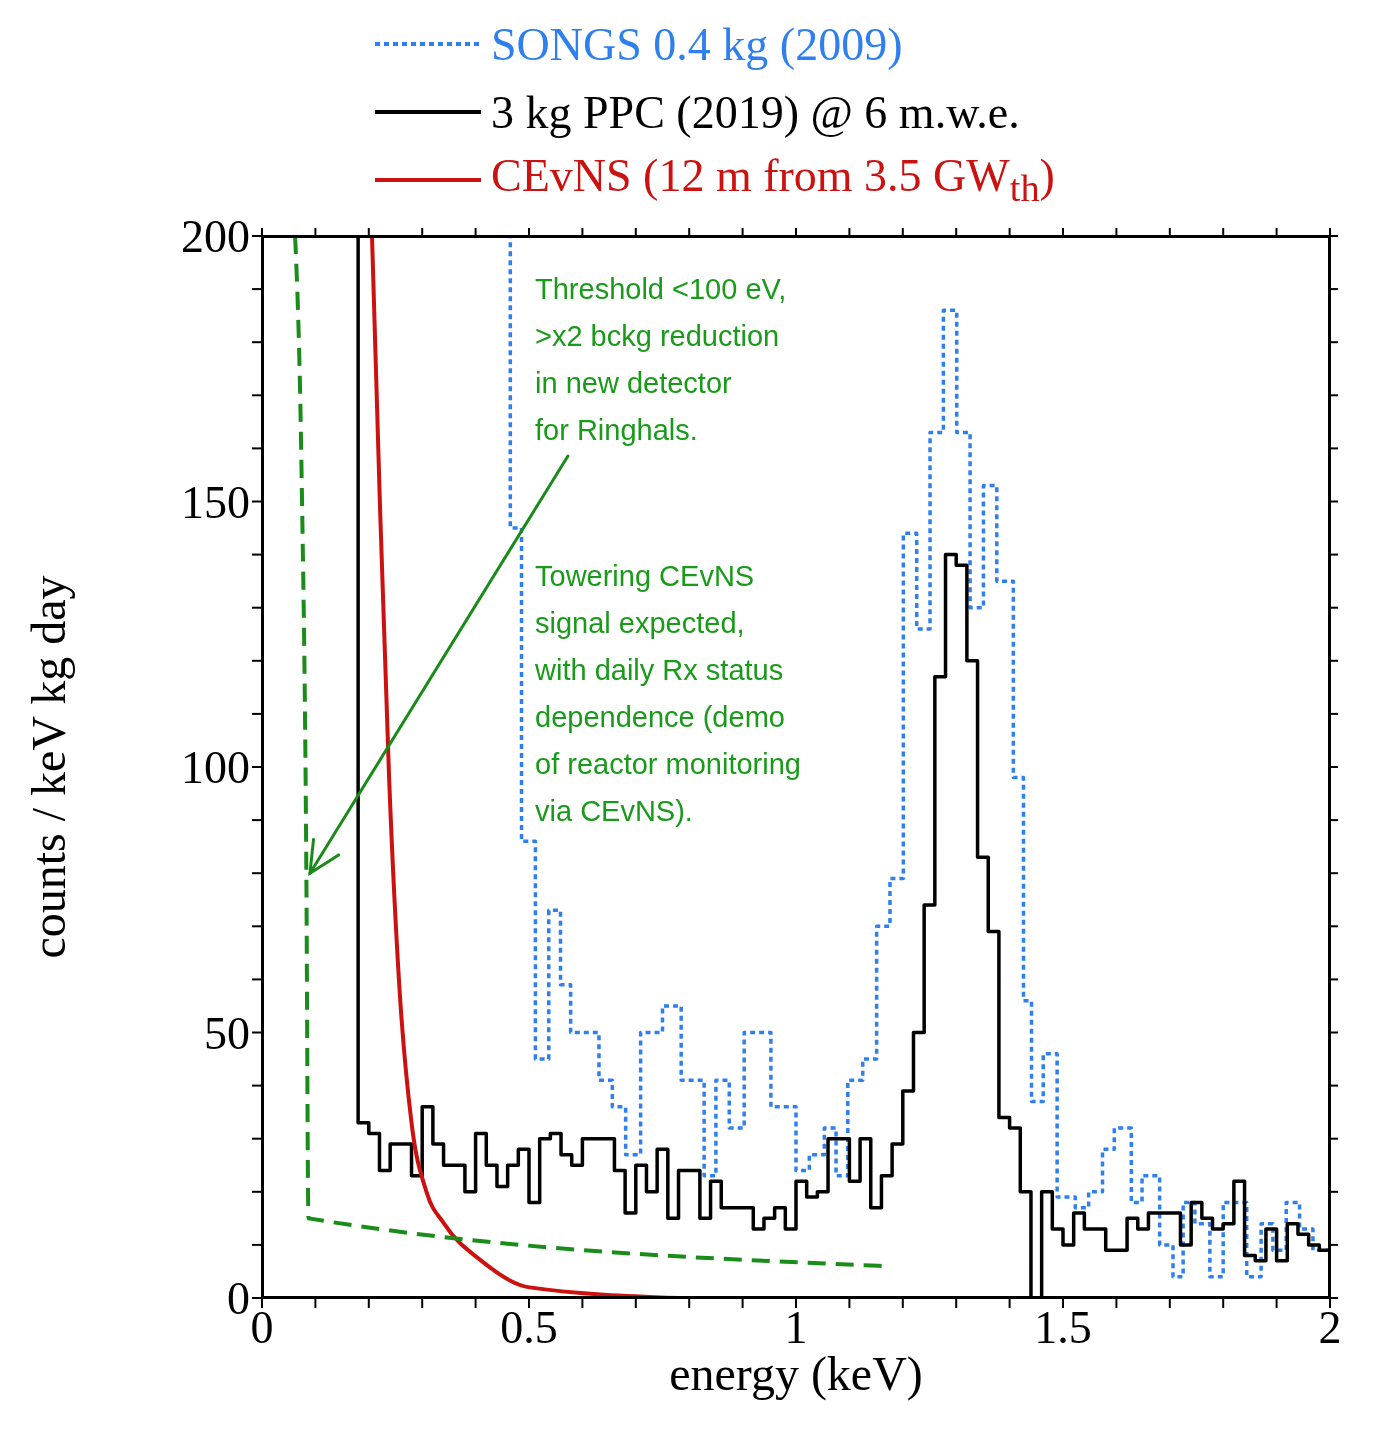 Image resolution: width=1377 pixels, height=1433 pixels. I want to click on x-tick-label: 0.5, so click(529, 1327).